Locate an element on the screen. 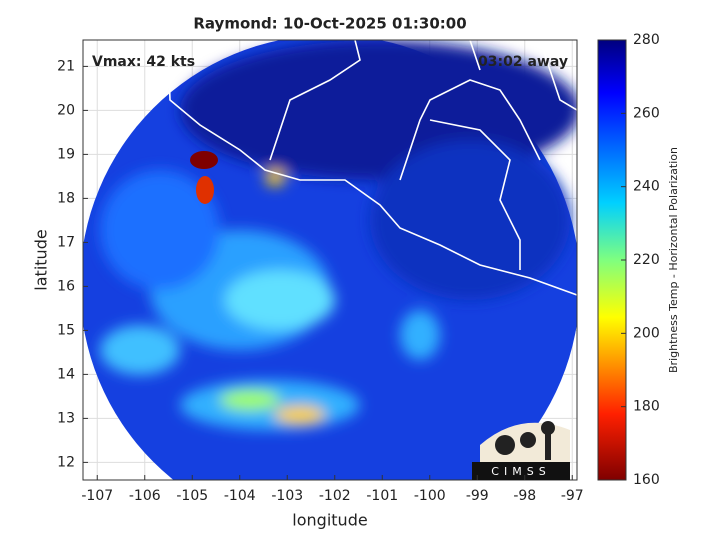 This screenshot has height=540, width=720. colorbar-tick-label: 180 is located at coordinates (646, 407).